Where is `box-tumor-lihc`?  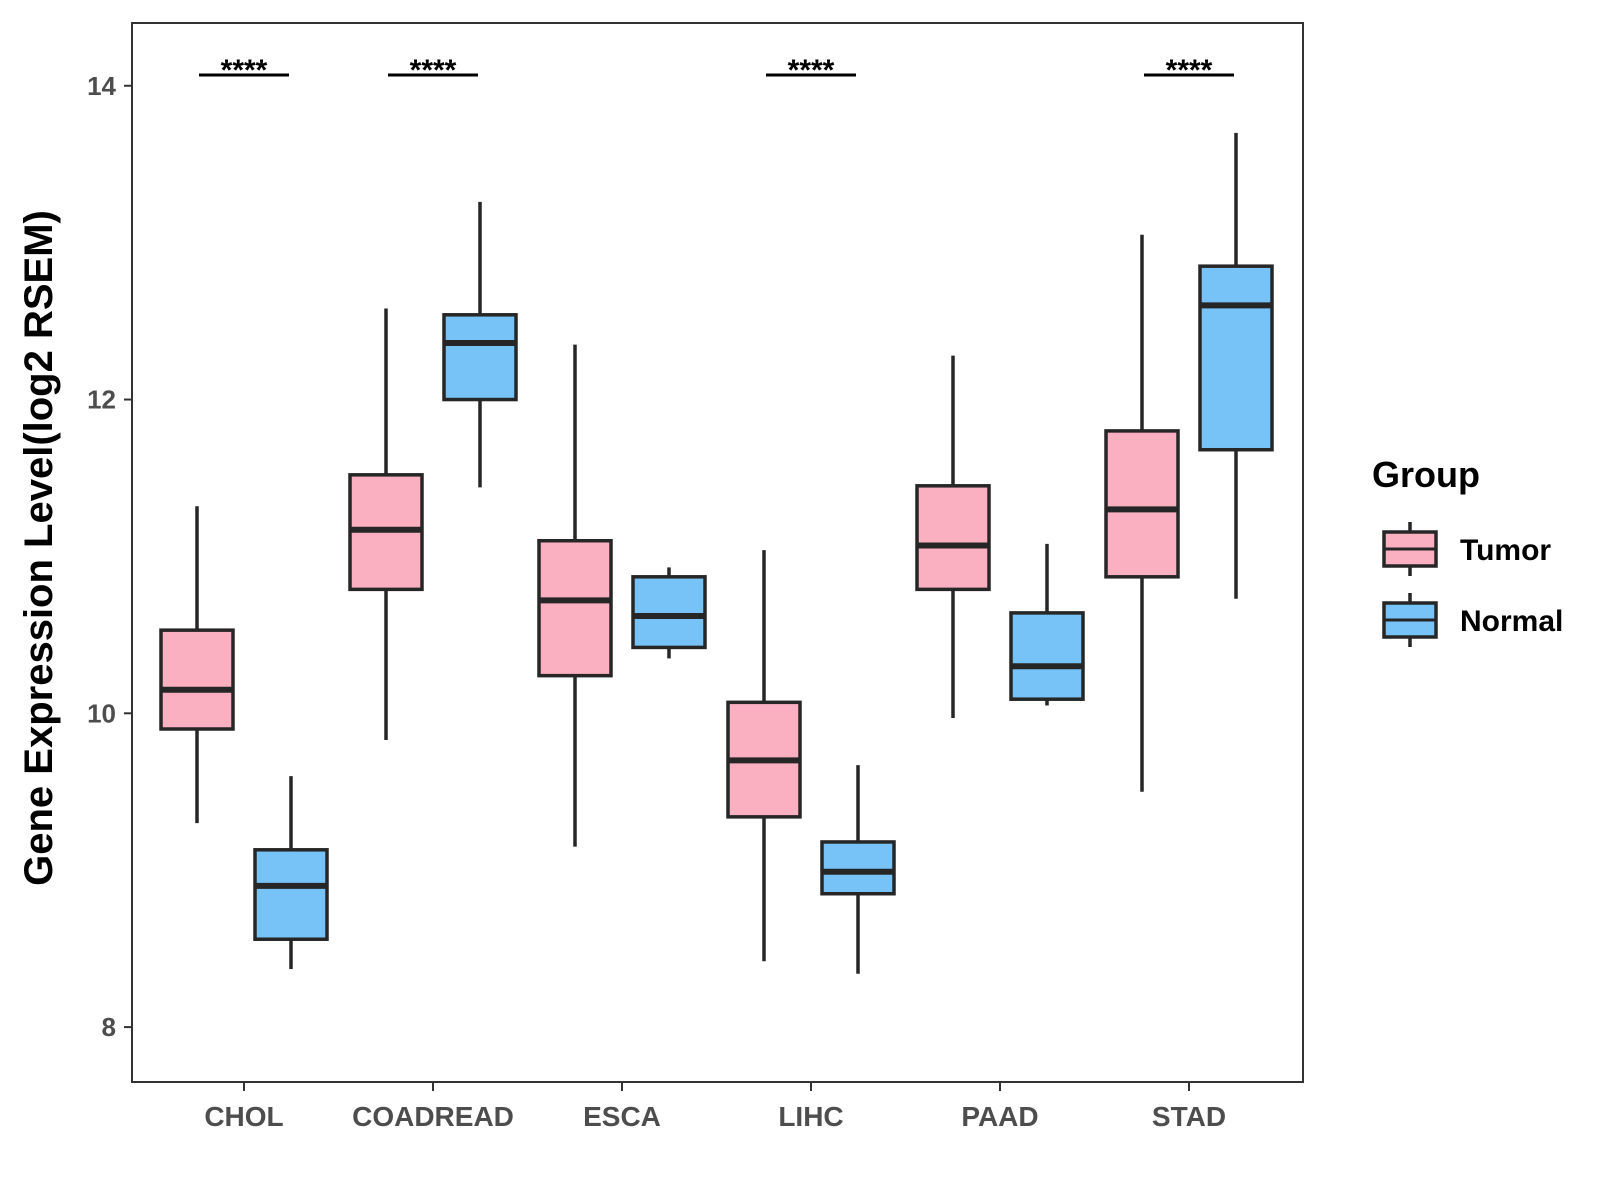 box-tumor-lihc is located at coordinates (764, 756).